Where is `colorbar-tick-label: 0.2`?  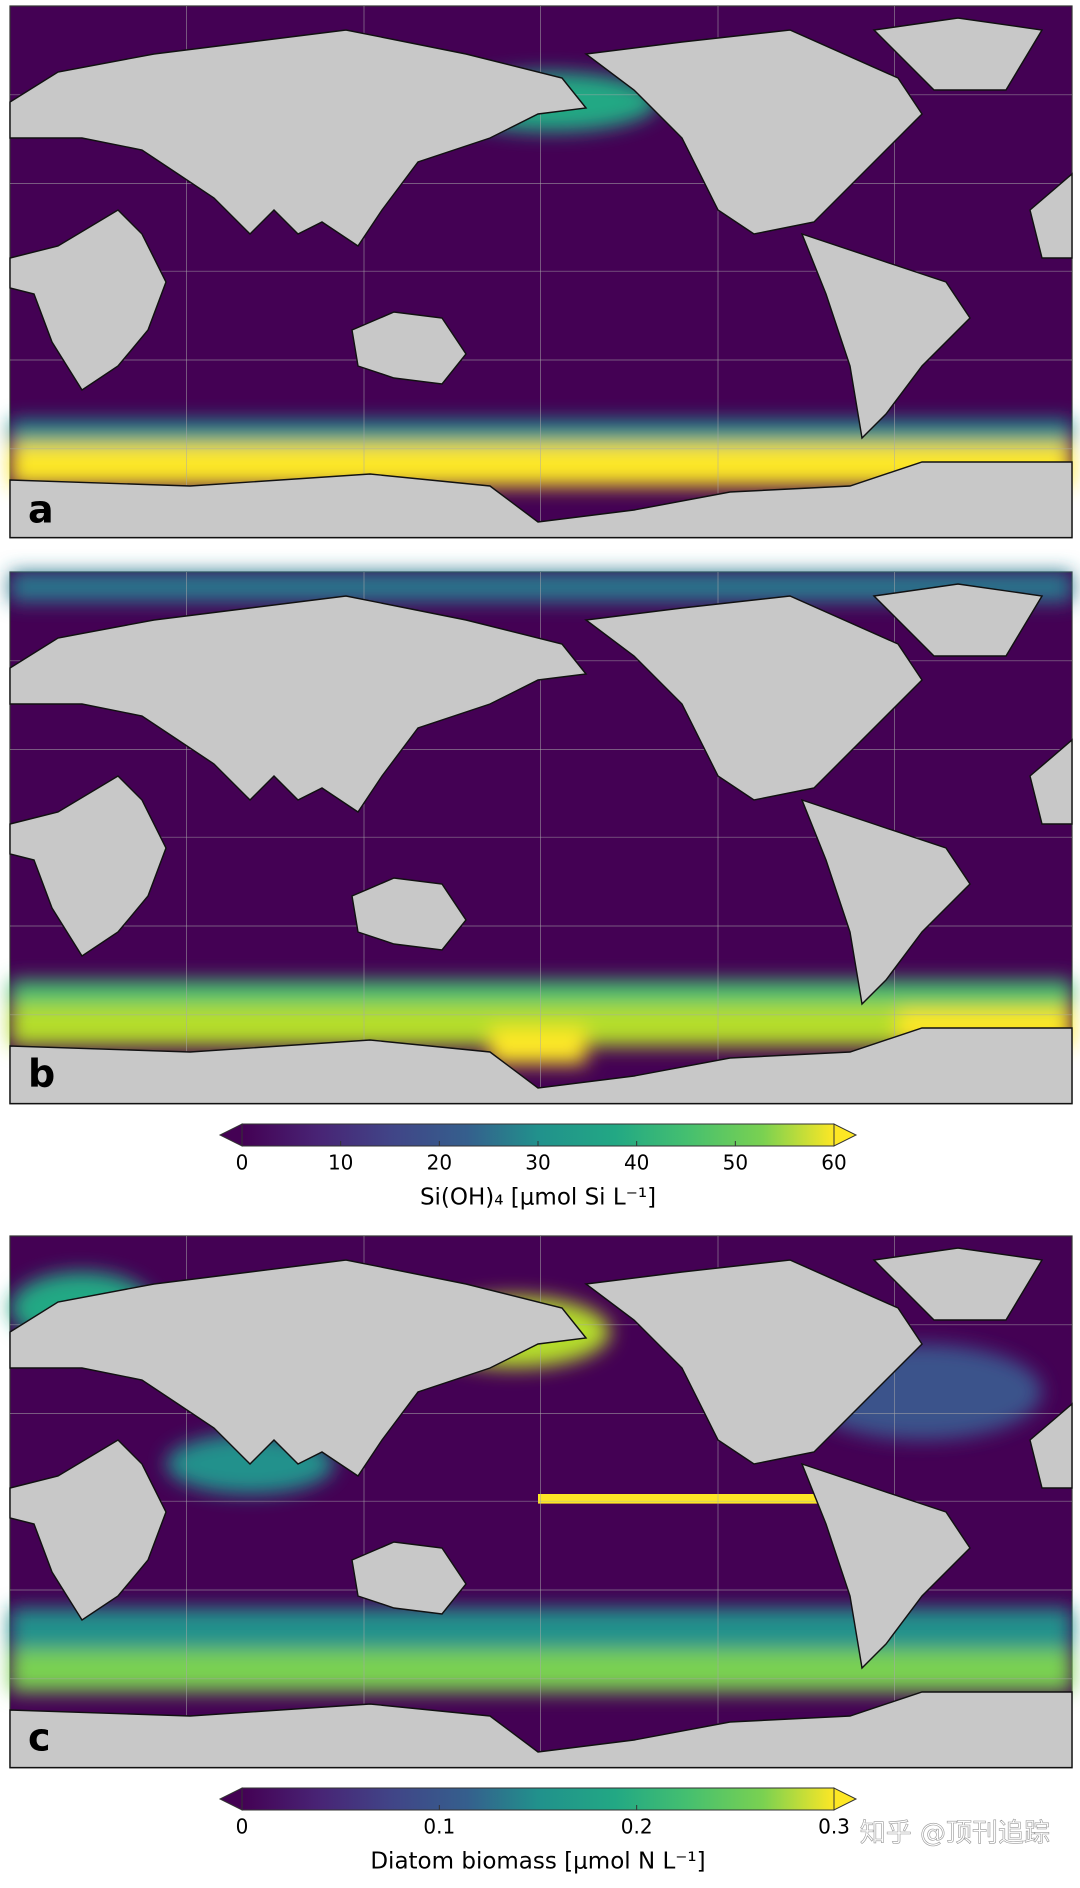
colorbar-tick-label: 0.2 is located at coordinates (637, 1827).